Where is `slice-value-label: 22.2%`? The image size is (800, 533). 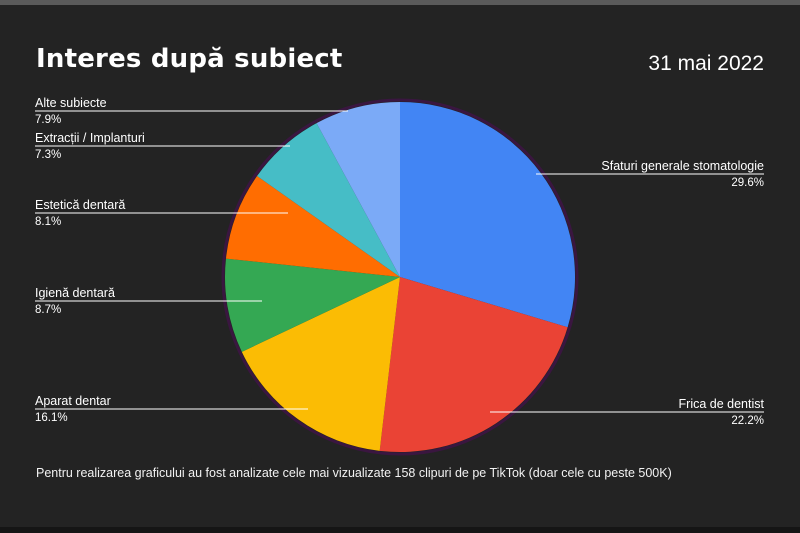
slice-value-label: 22.2% is located at coordinates (747, 421).